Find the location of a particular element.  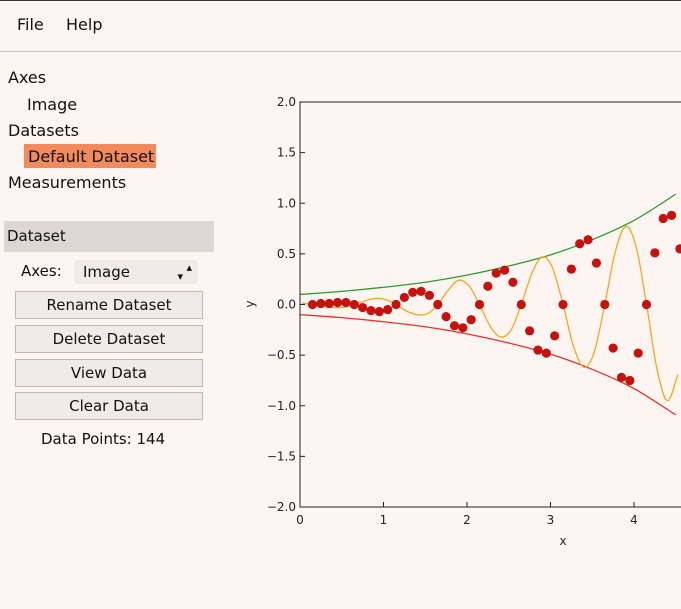

tree-selection is located at coordinates (90, 156).